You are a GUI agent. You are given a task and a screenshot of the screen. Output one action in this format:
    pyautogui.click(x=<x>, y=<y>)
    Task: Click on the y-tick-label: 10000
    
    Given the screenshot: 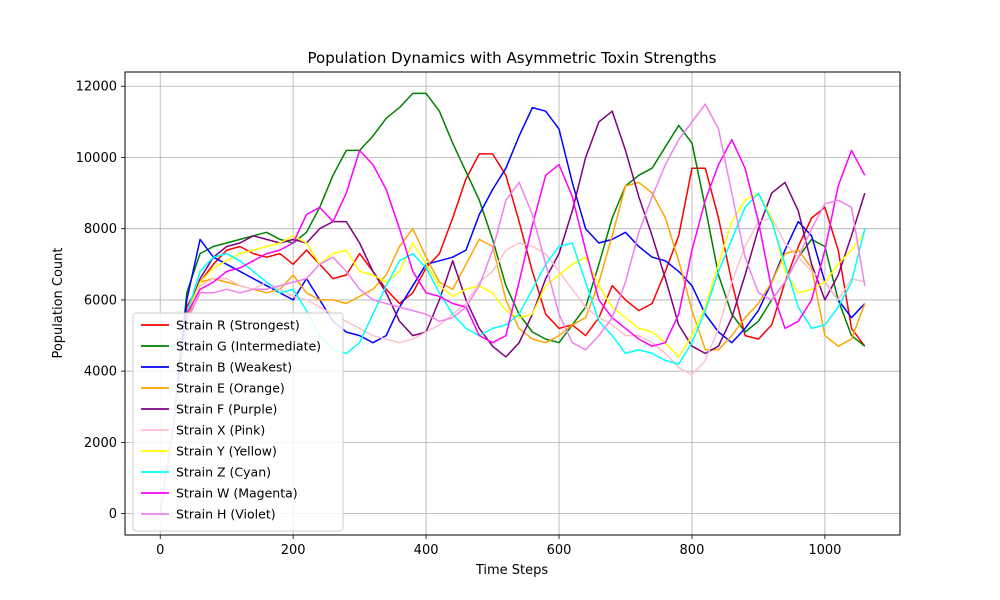 What is the action you would take?
    pyautogui.click(x=96, y=158)
    